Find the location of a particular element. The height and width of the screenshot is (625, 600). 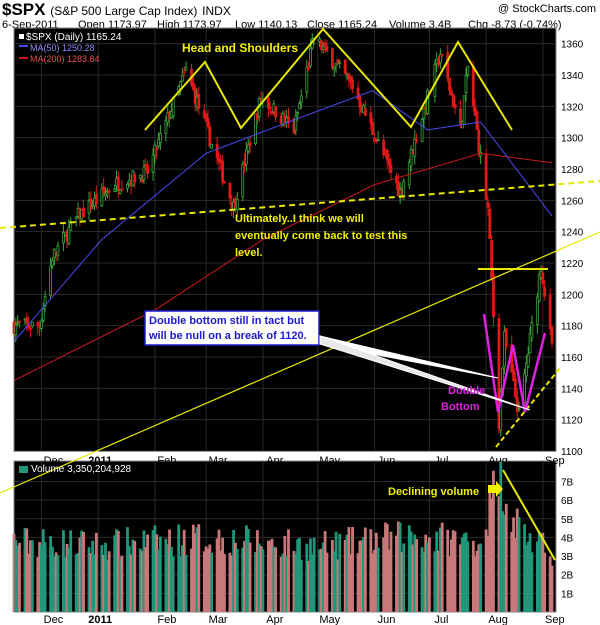

legend-ma200: MA(200) 1283.84 is located at coordinates (65, 59).